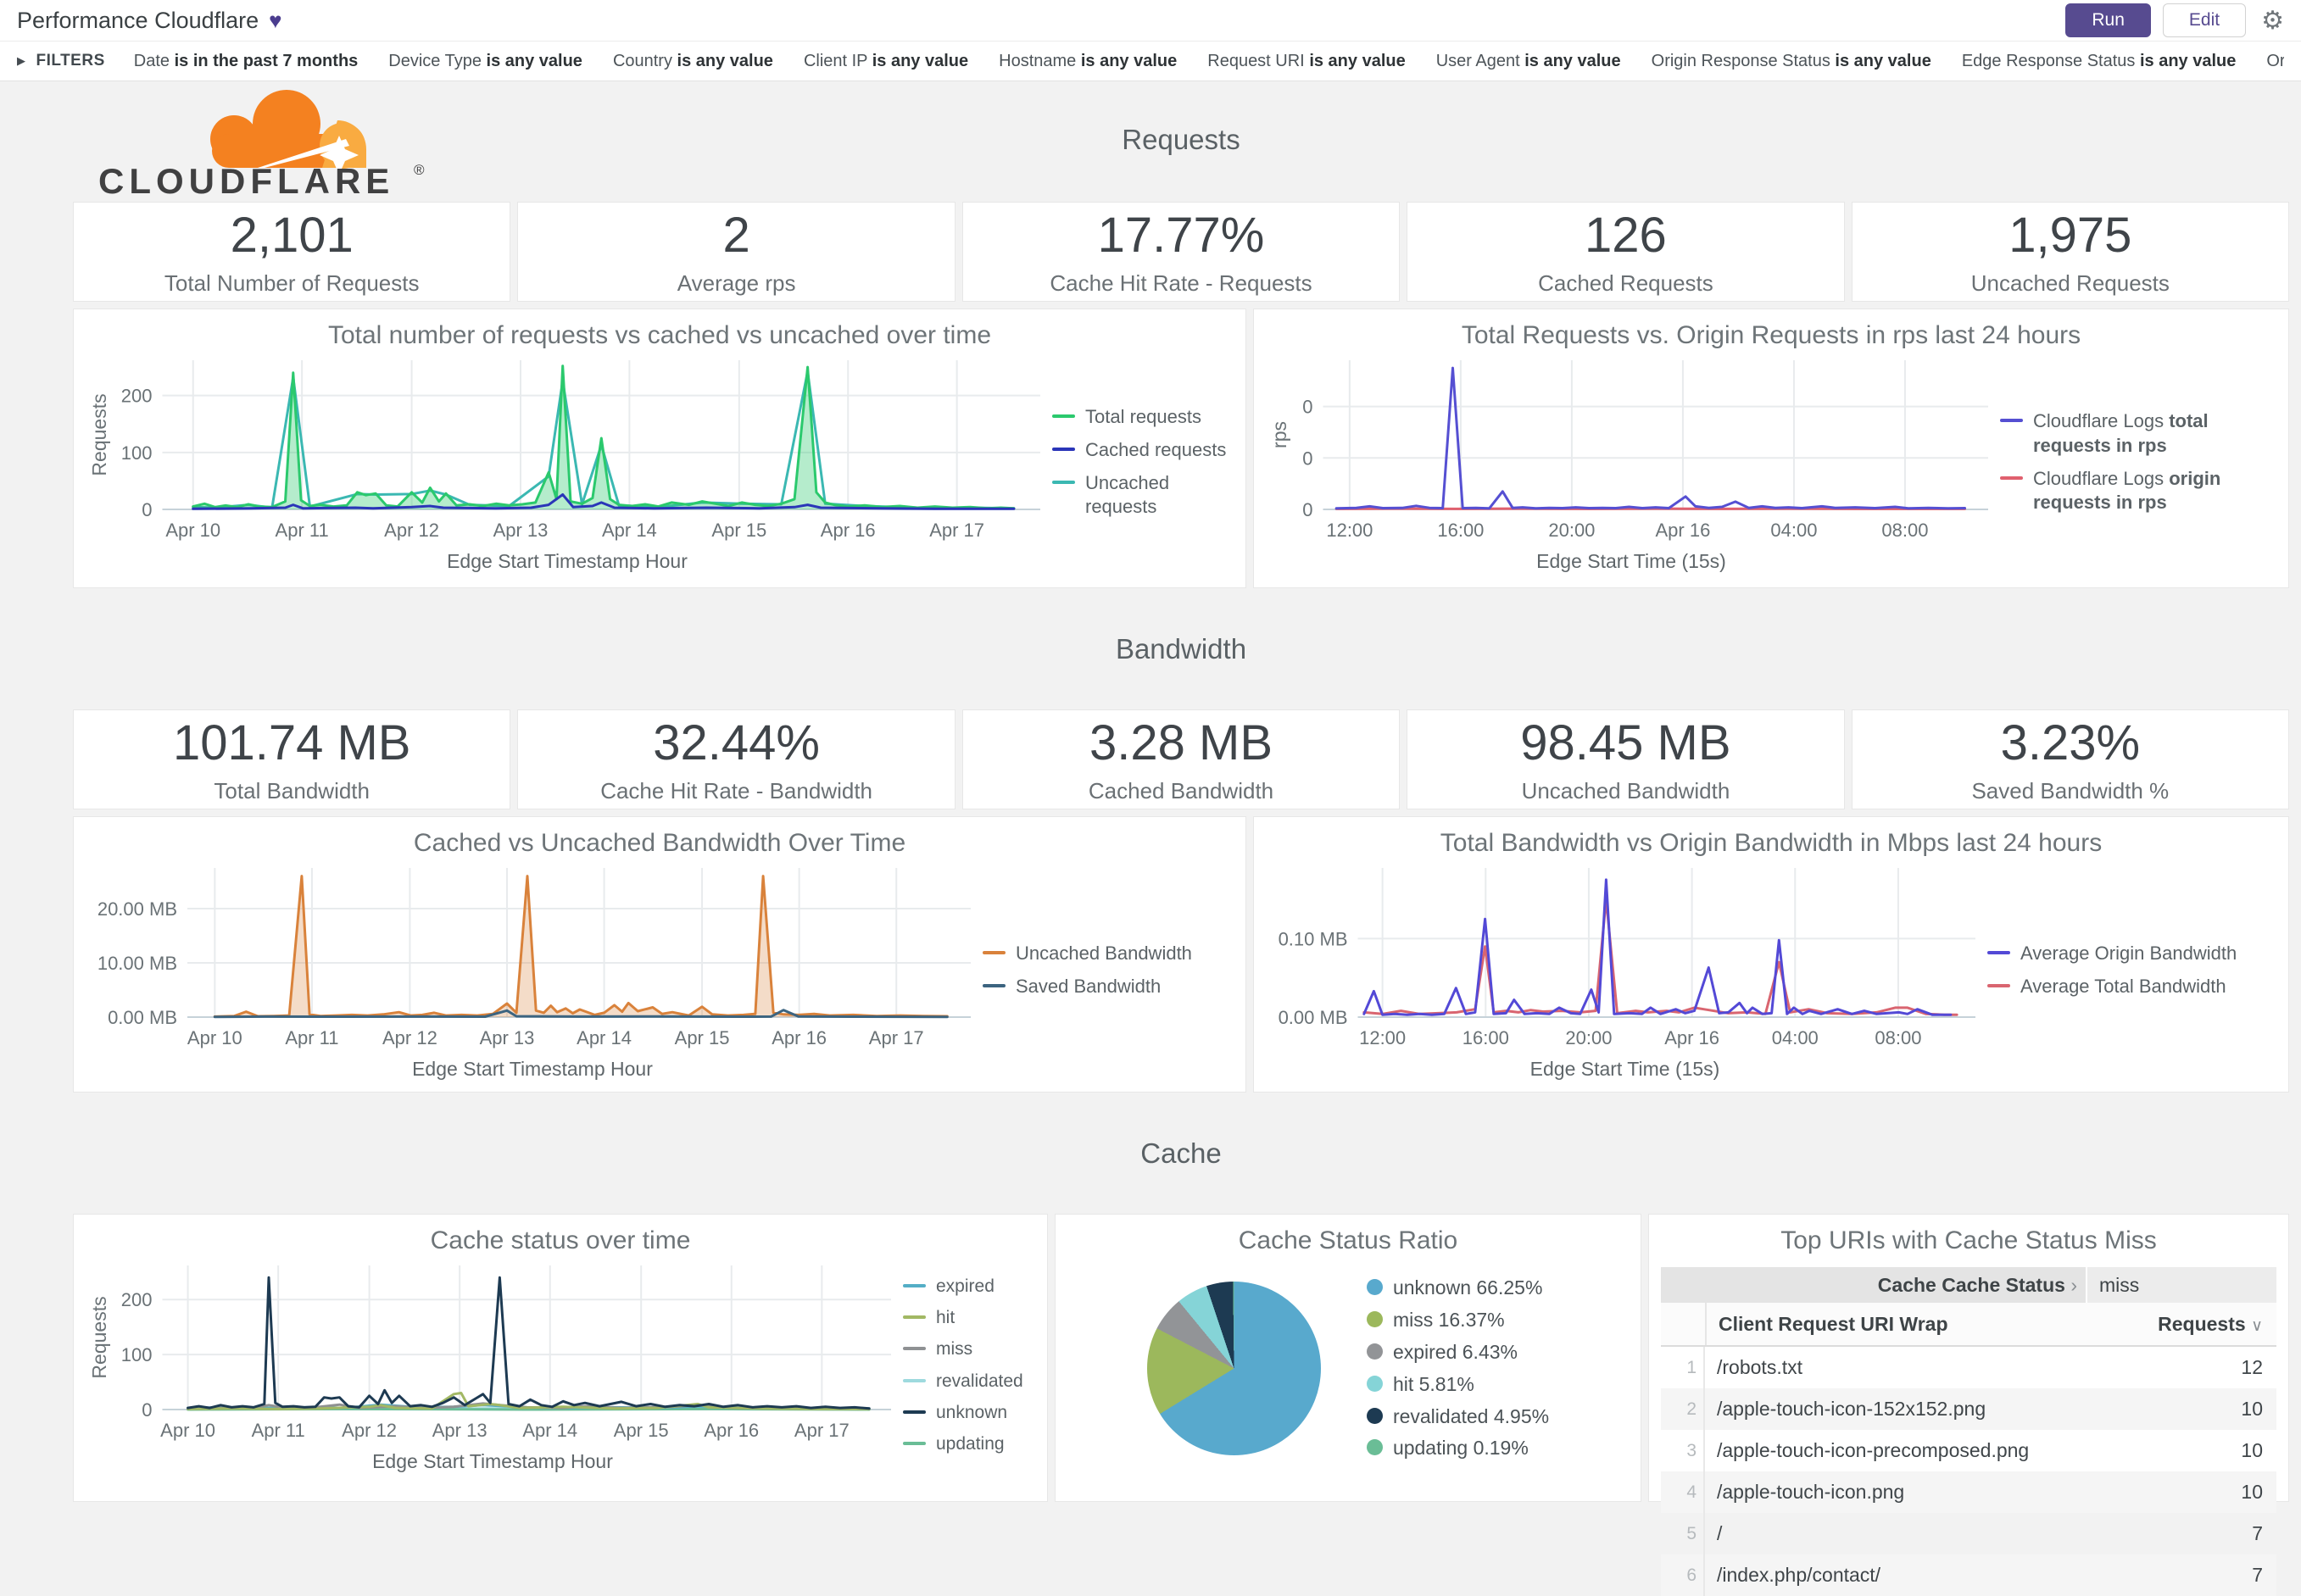 This screenshot has height=1596, width=2301. Describe the element at coordinates (946, 1317) in the screenshot. I see `legend-label: hit` at that location.